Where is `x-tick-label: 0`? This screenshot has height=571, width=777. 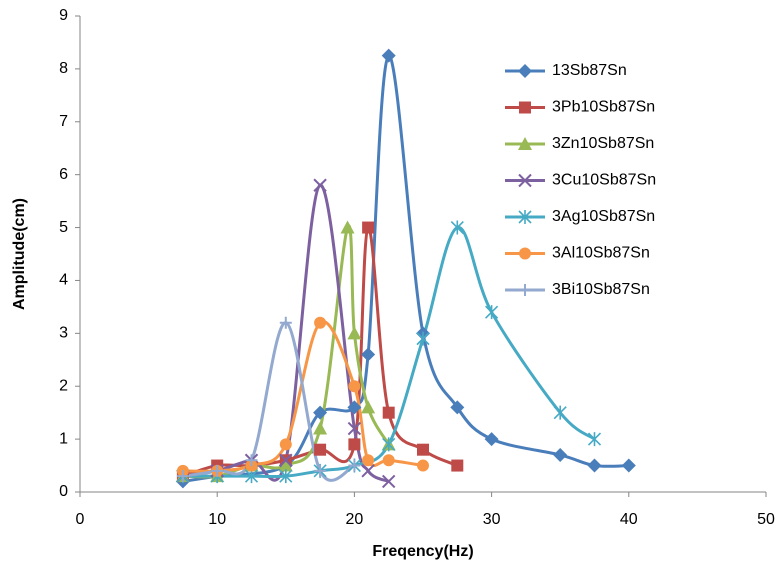
x-tick-label: 0 is located at coordinates (80, 519).